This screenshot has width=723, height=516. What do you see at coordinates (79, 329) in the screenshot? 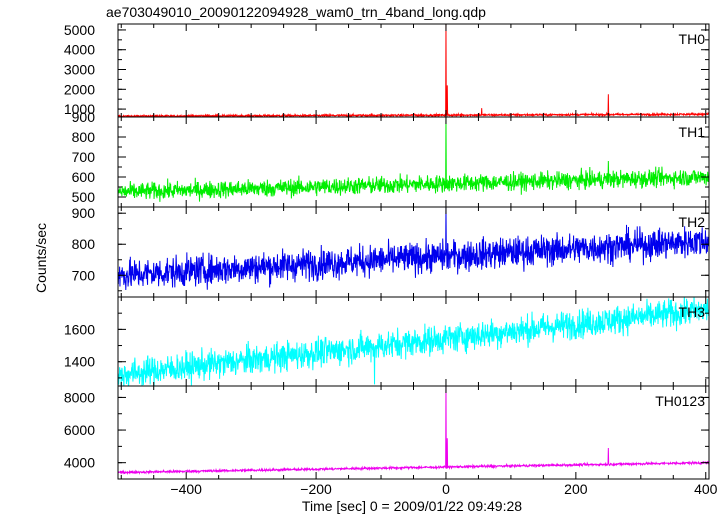
I see `y-tick-label: 1600` at bounding box center [79, 329].